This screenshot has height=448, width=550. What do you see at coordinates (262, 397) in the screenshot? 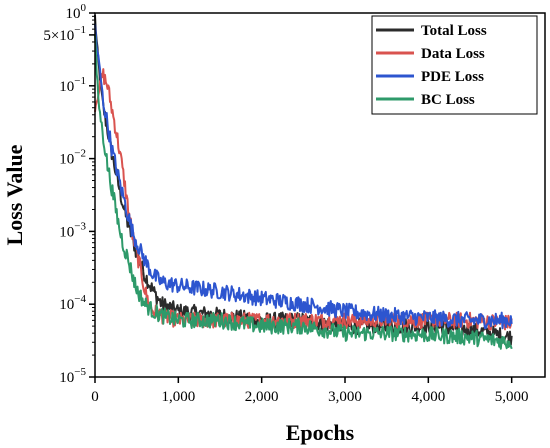
I see `x-tick-label: 2,000` at bounding box center [262, 397].